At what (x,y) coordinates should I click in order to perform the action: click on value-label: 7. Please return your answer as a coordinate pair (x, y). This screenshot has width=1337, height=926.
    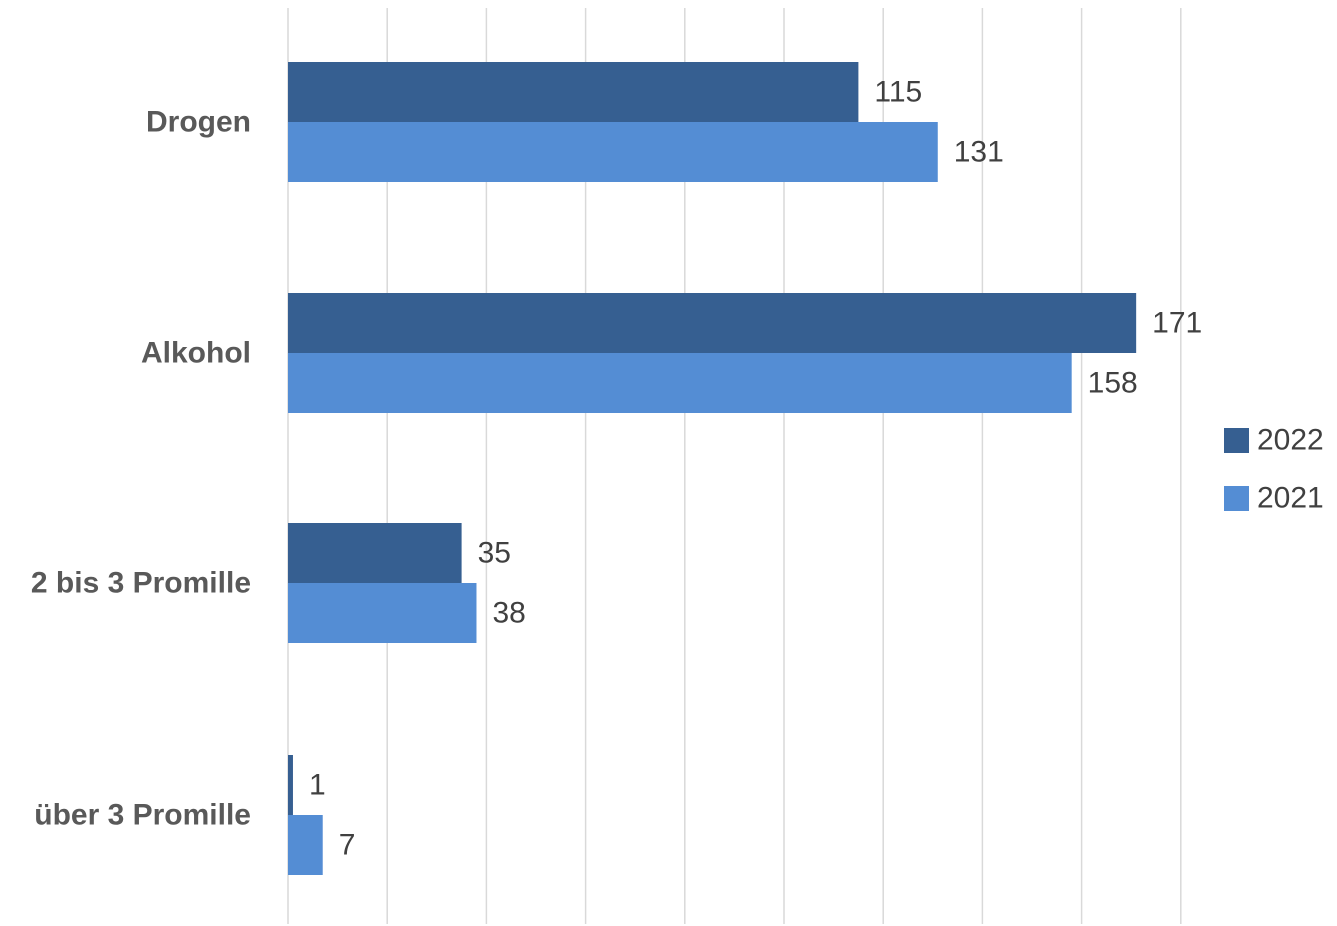
    Looking at the image, I should click on (347, 845).